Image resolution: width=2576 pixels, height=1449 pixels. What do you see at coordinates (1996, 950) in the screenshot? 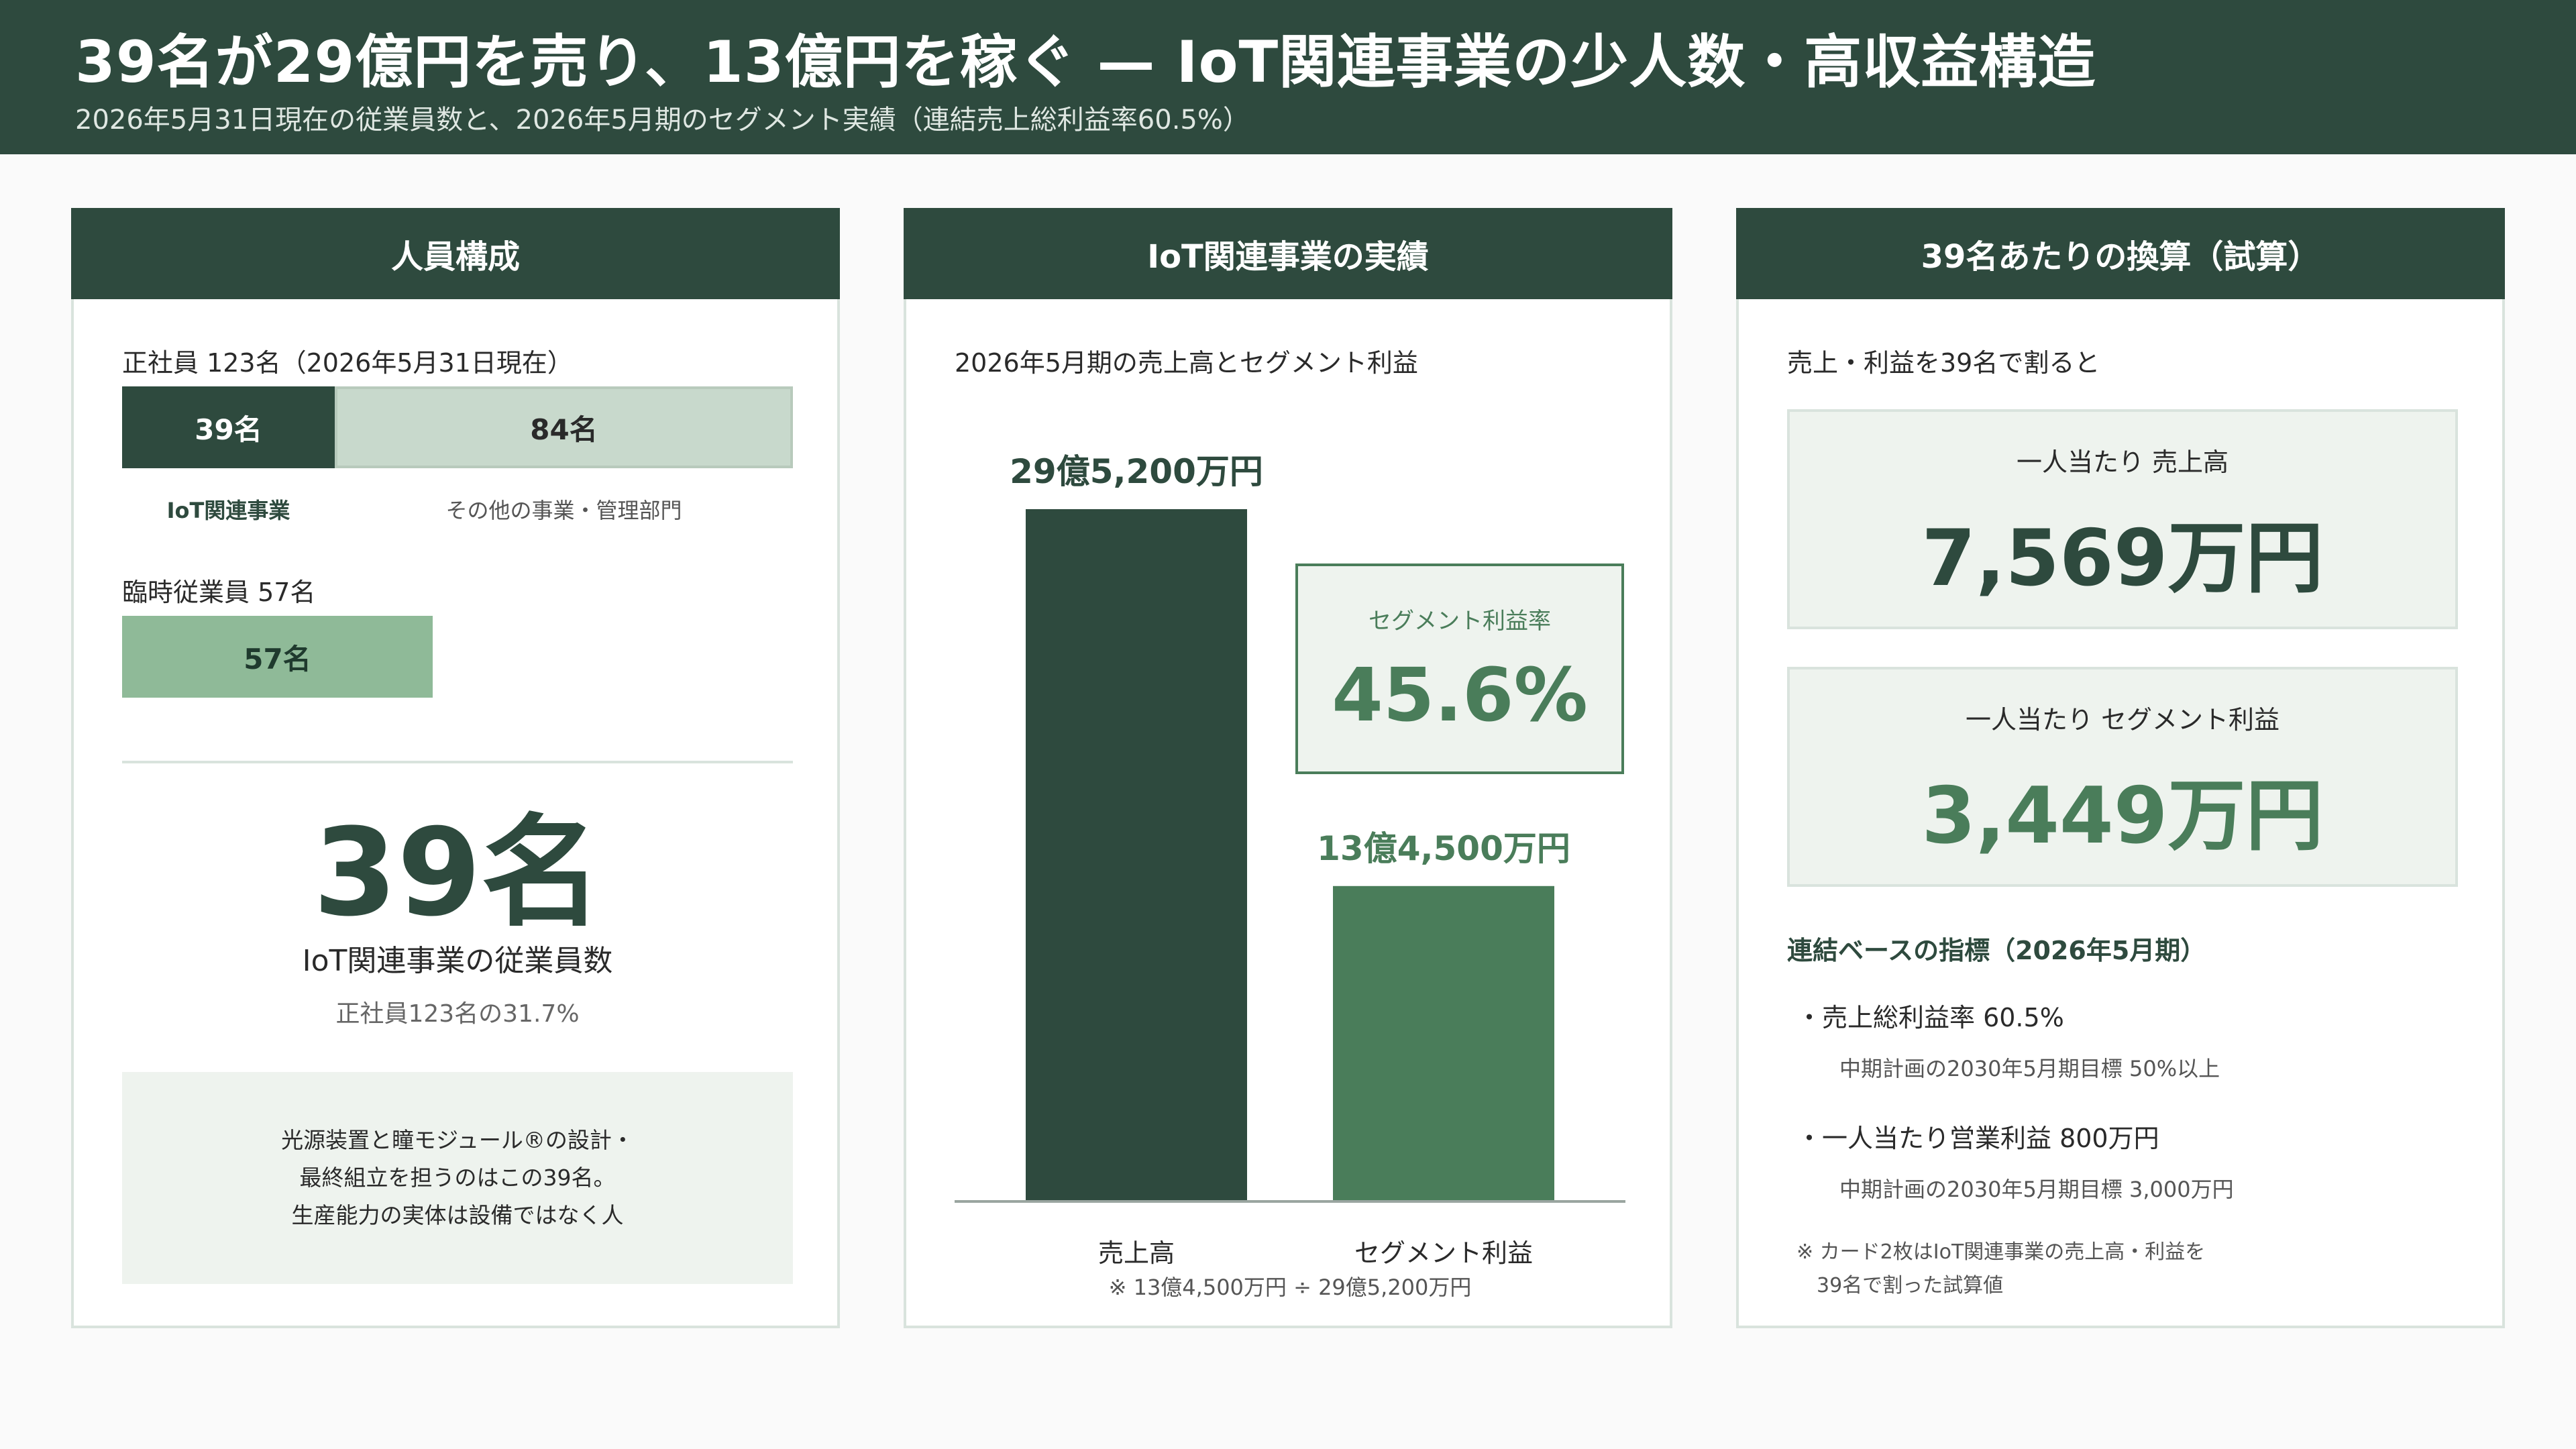
I see `section-title: 連結ベースの指標（2026年5月期）` at bounding box center [1996, 950].